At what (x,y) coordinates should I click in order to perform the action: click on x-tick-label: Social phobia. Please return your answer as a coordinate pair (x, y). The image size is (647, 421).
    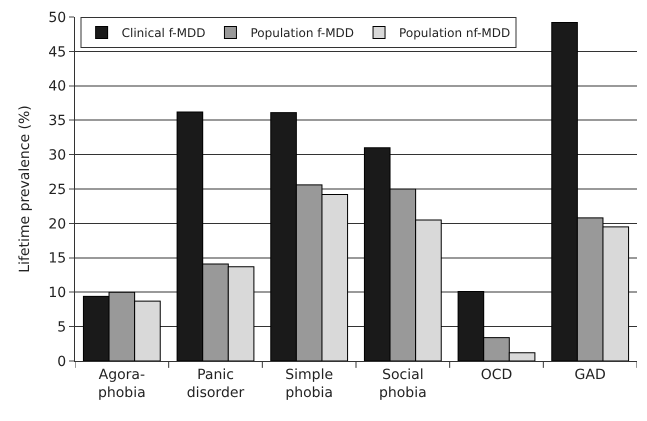
    Looking at the image, I should click on (402, 383).